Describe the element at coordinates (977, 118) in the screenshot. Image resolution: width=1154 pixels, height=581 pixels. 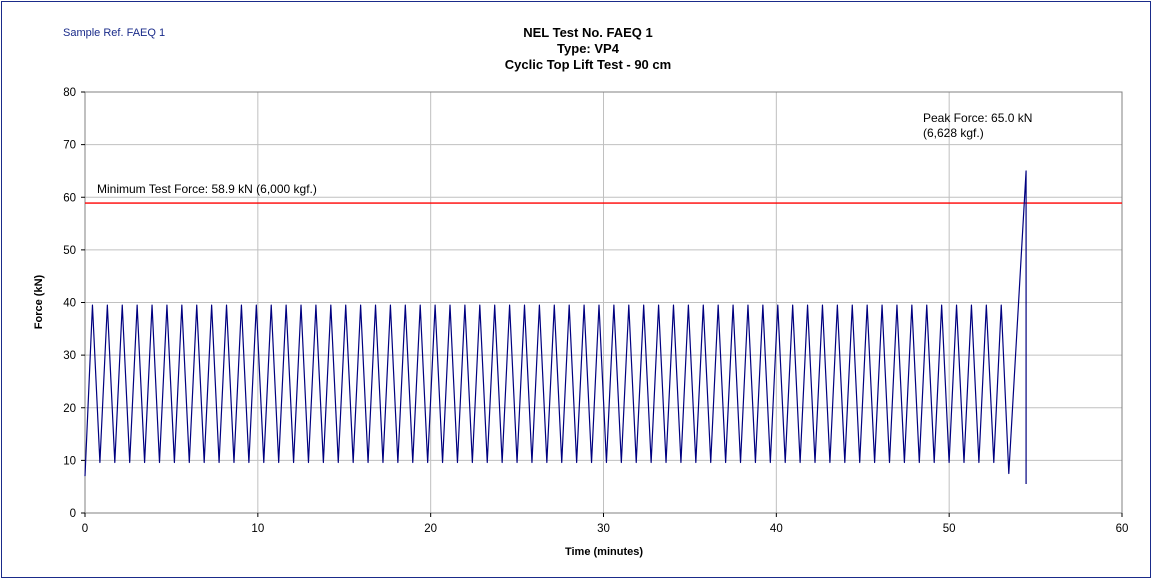
I see `peak-force-label: Peak Force: 65.0 kN` at that location.